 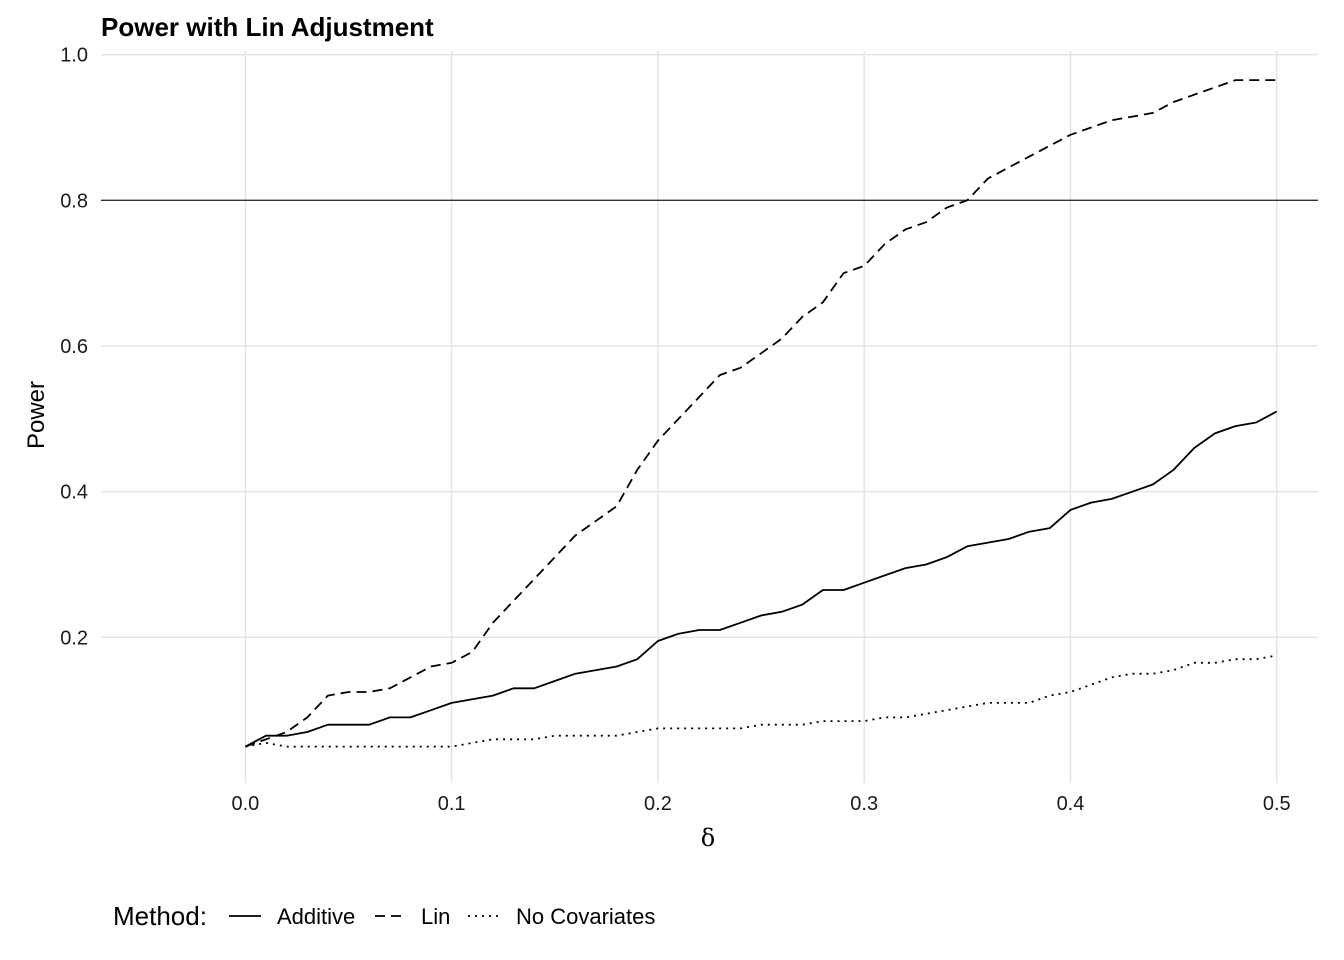 I want to click on y-axis-ticks: 0.2 0.4 0.6 0.8 1.0, so click(x=74, y=347).